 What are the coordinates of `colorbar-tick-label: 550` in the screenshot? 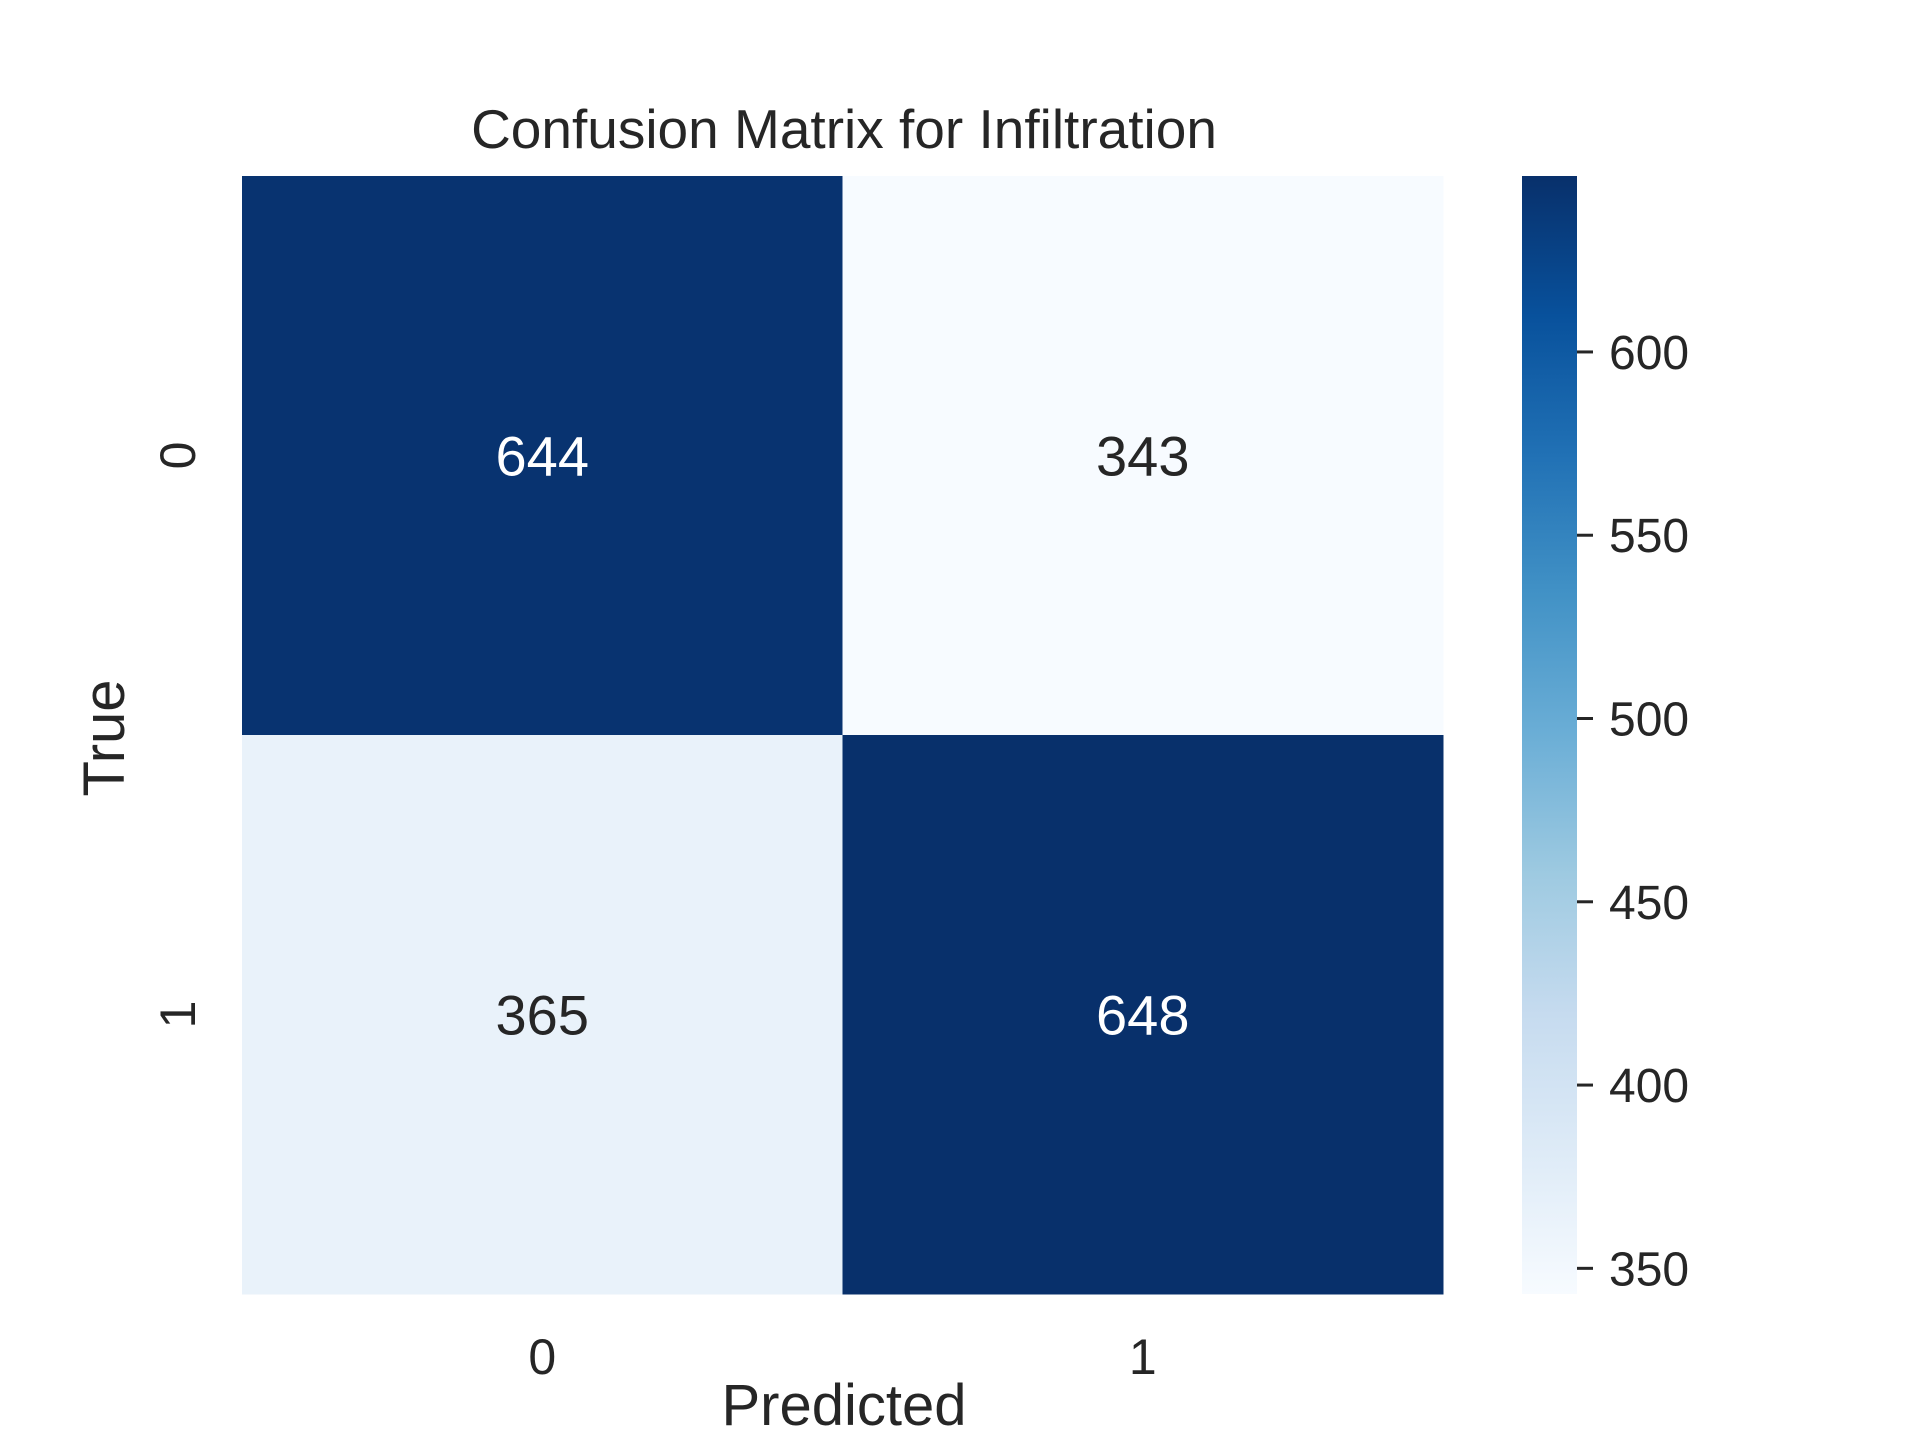 It's located at (1649, 536).